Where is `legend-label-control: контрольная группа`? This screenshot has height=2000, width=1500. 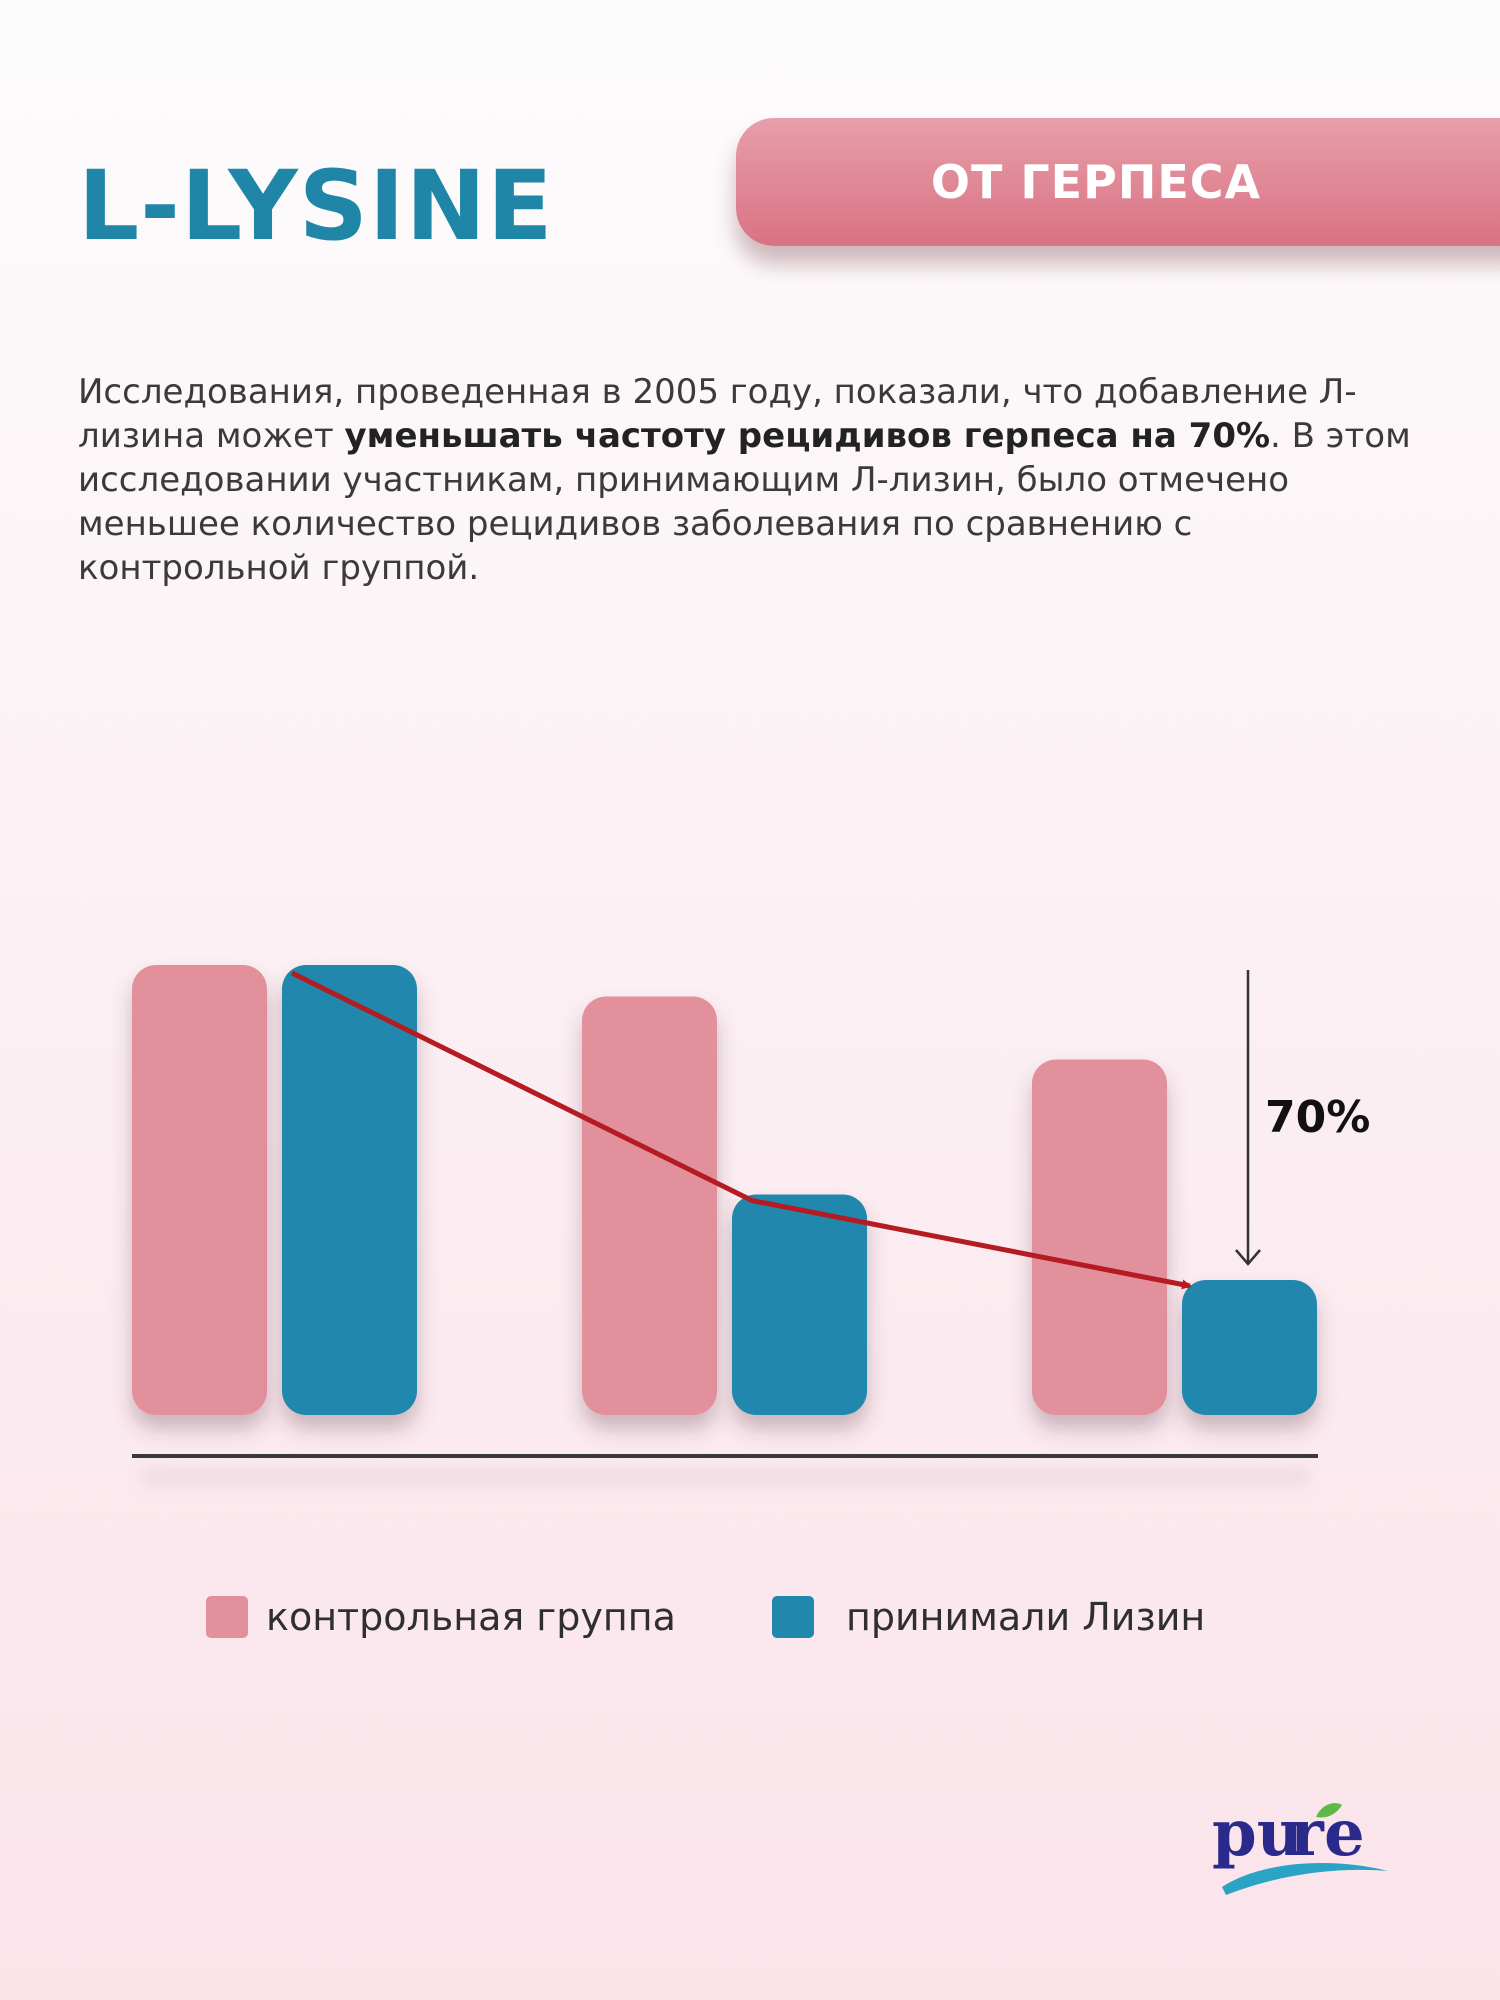
legend-label-control: контрольная группа is located at coordinates (471, 1617).